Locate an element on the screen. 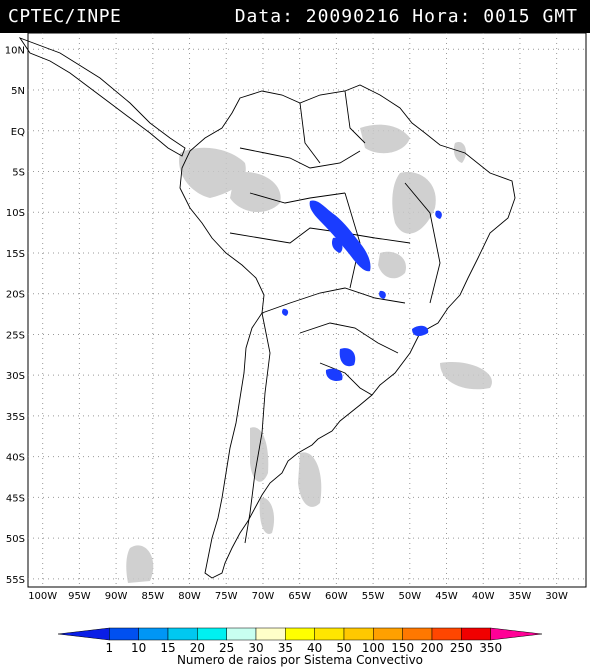  colorbar-label: 30 is located at coordinates (255, 648).